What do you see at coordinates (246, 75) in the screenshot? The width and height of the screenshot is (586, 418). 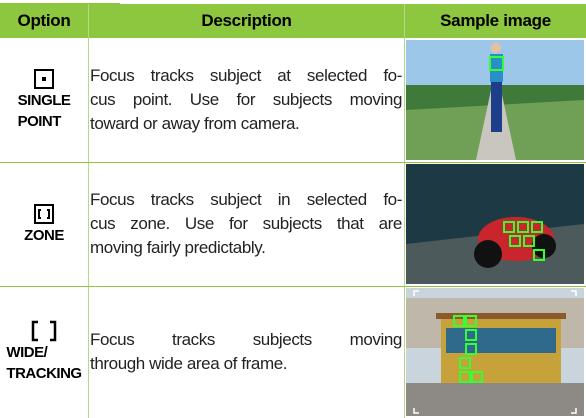 I see `description-line: Focus tracks subject at selected fo-` at bounding box center [246, 75].